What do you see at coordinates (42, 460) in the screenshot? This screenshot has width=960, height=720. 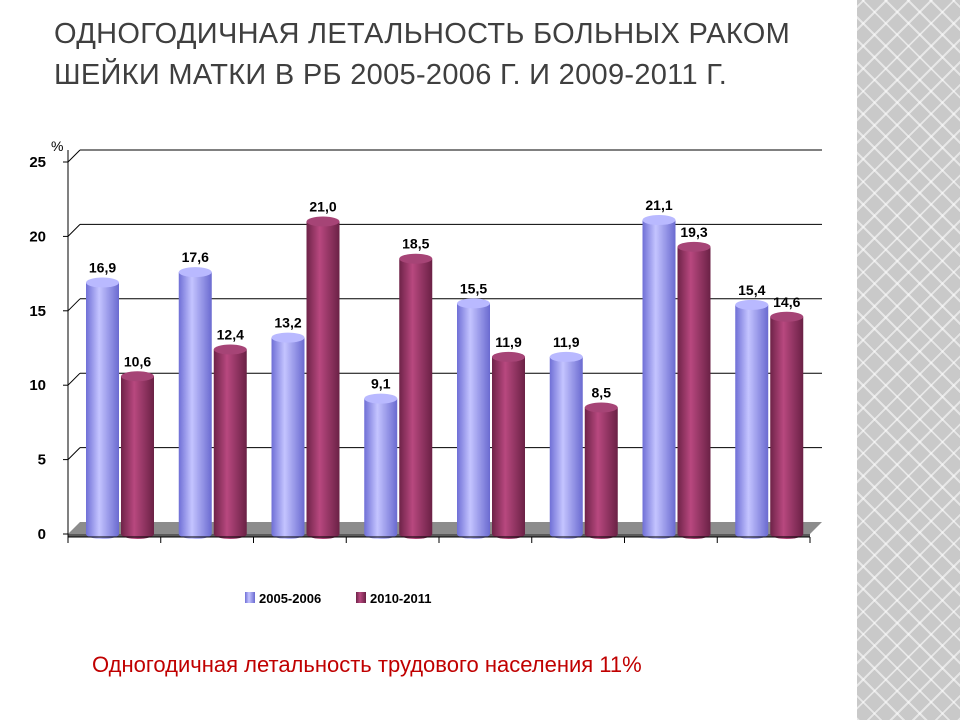 I see `y-tick-label: 5` at bounding box center [42, 460].